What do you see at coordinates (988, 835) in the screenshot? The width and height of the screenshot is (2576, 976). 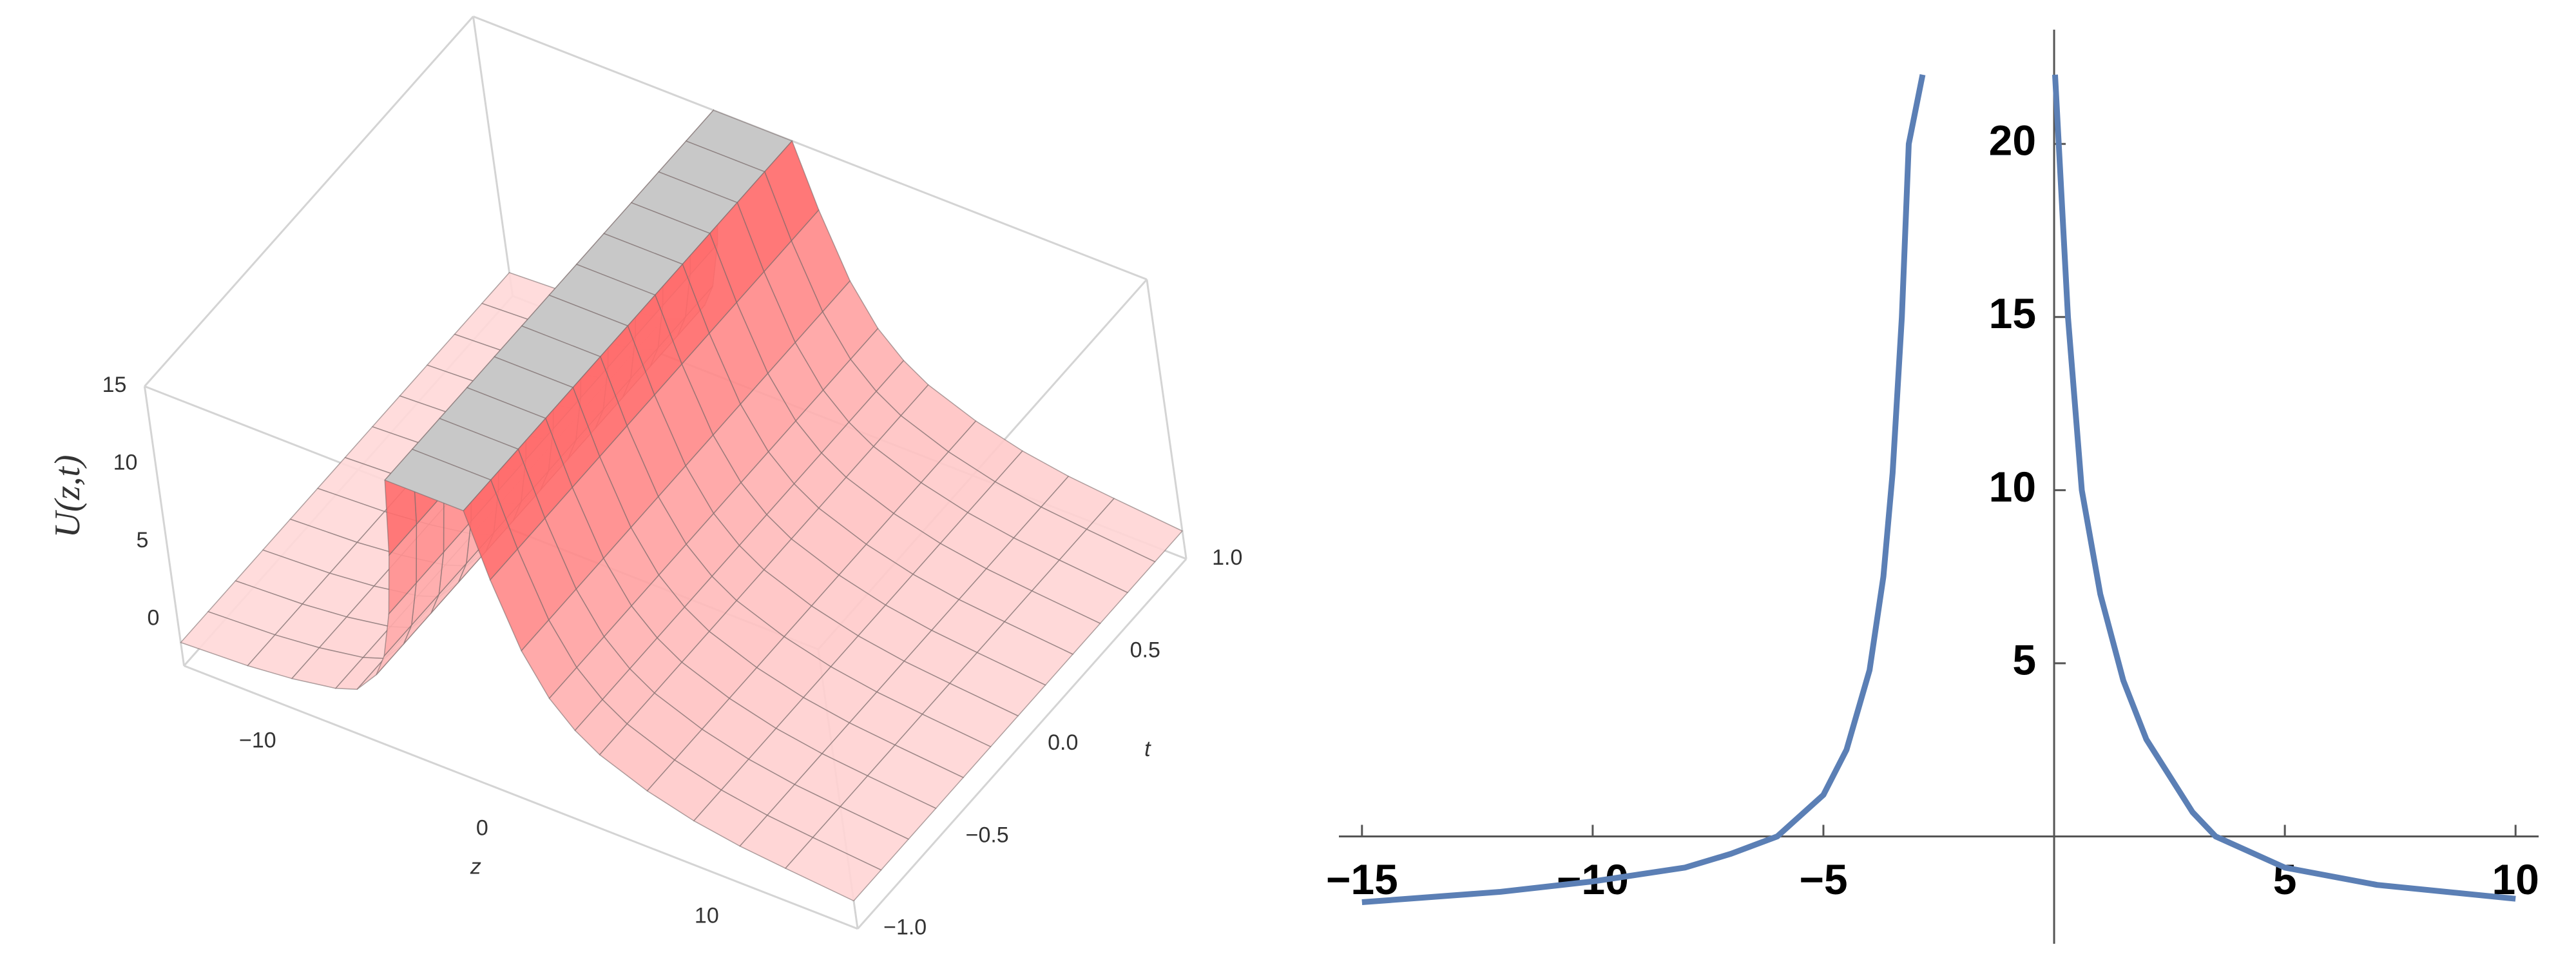 I see `t-tick-label: −0.5` at bounding box center [988, 835].